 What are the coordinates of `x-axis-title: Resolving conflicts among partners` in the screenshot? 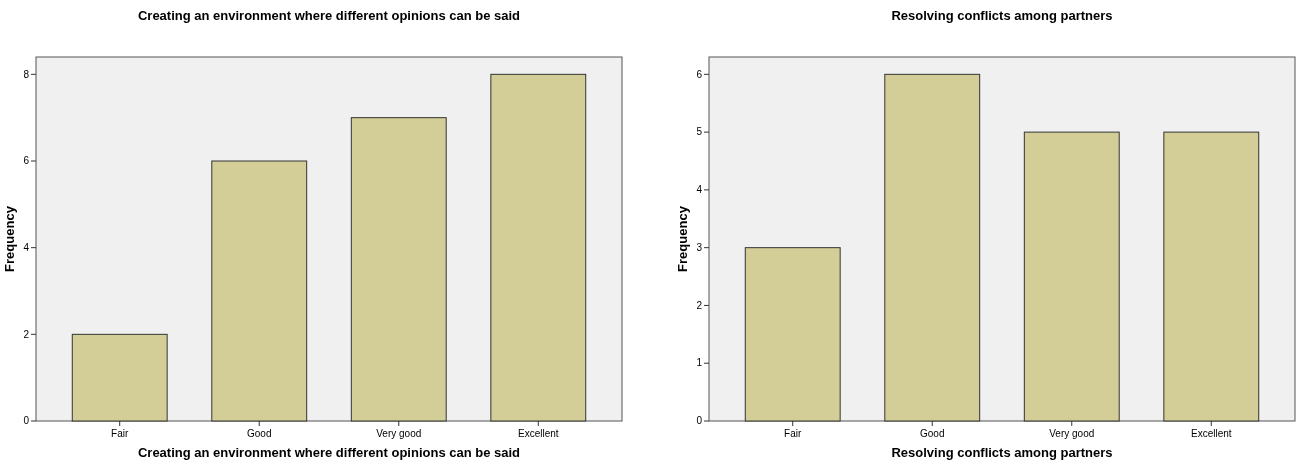 It's located at (1002, 452).